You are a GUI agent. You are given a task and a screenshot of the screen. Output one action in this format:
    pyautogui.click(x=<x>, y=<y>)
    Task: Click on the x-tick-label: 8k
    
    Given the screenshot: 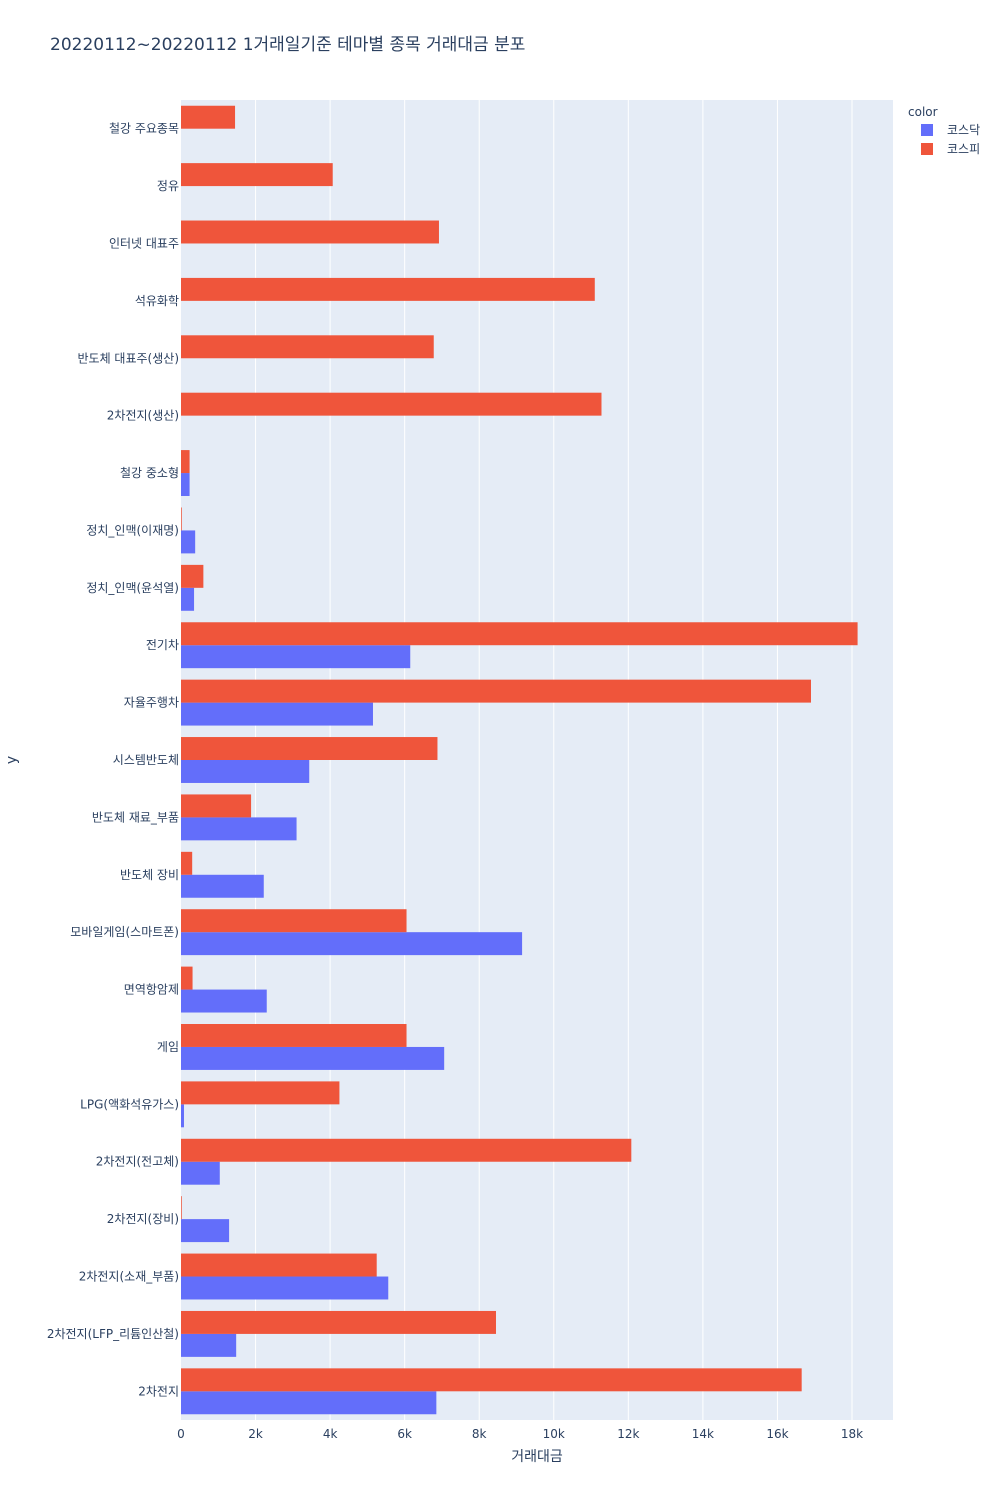 What is the action you would take?
    pyautogui.click(x=479, y=1434)
    